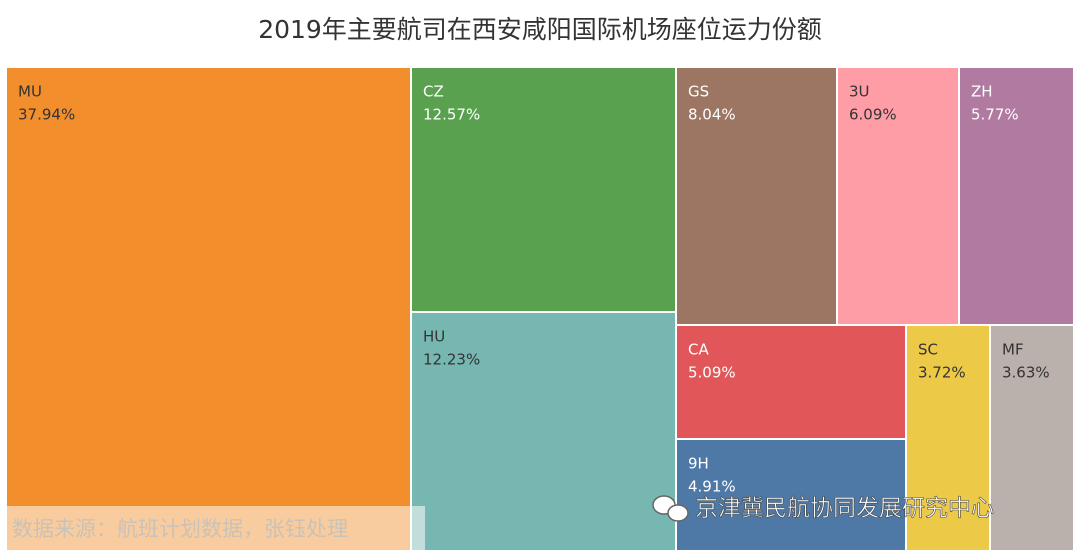 The image size is (1080, 557). What do you see at coordinates (698, 92) in the screenshot?
I see `cell-label: GS` at bounding box center [698, 92].